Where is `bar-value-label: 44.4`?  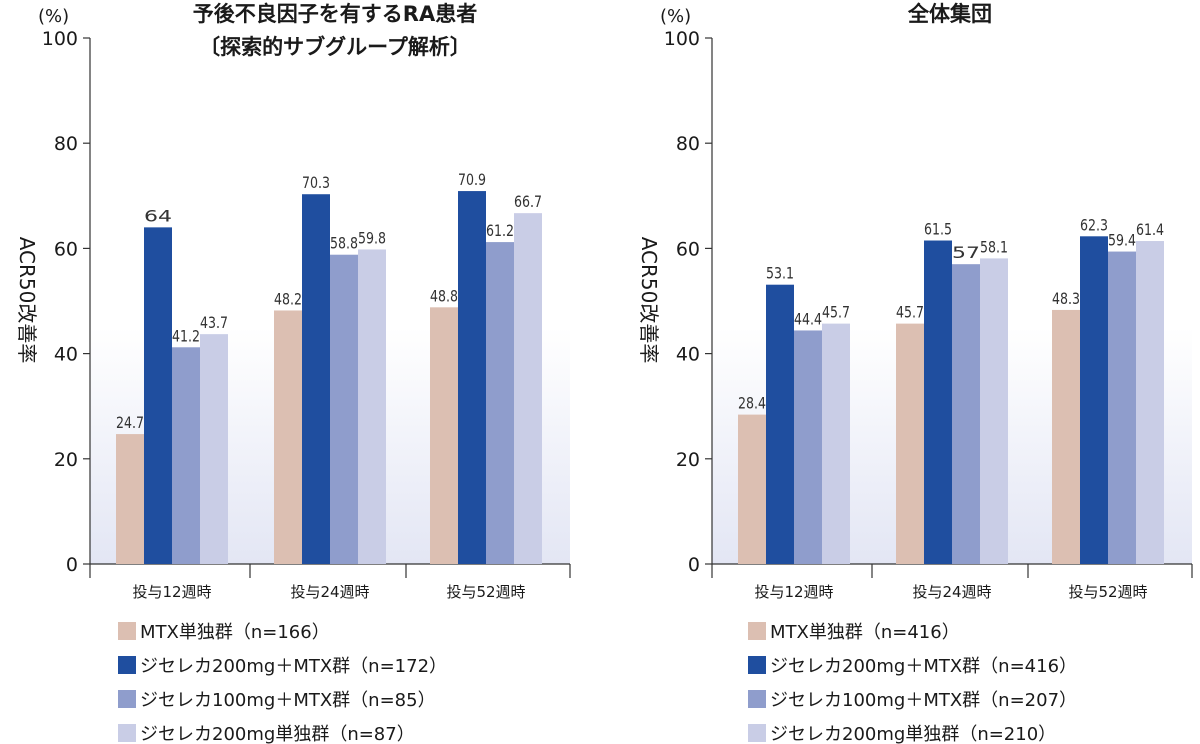 bar-value-label: 44.4 is located at coordinates (808, 318).